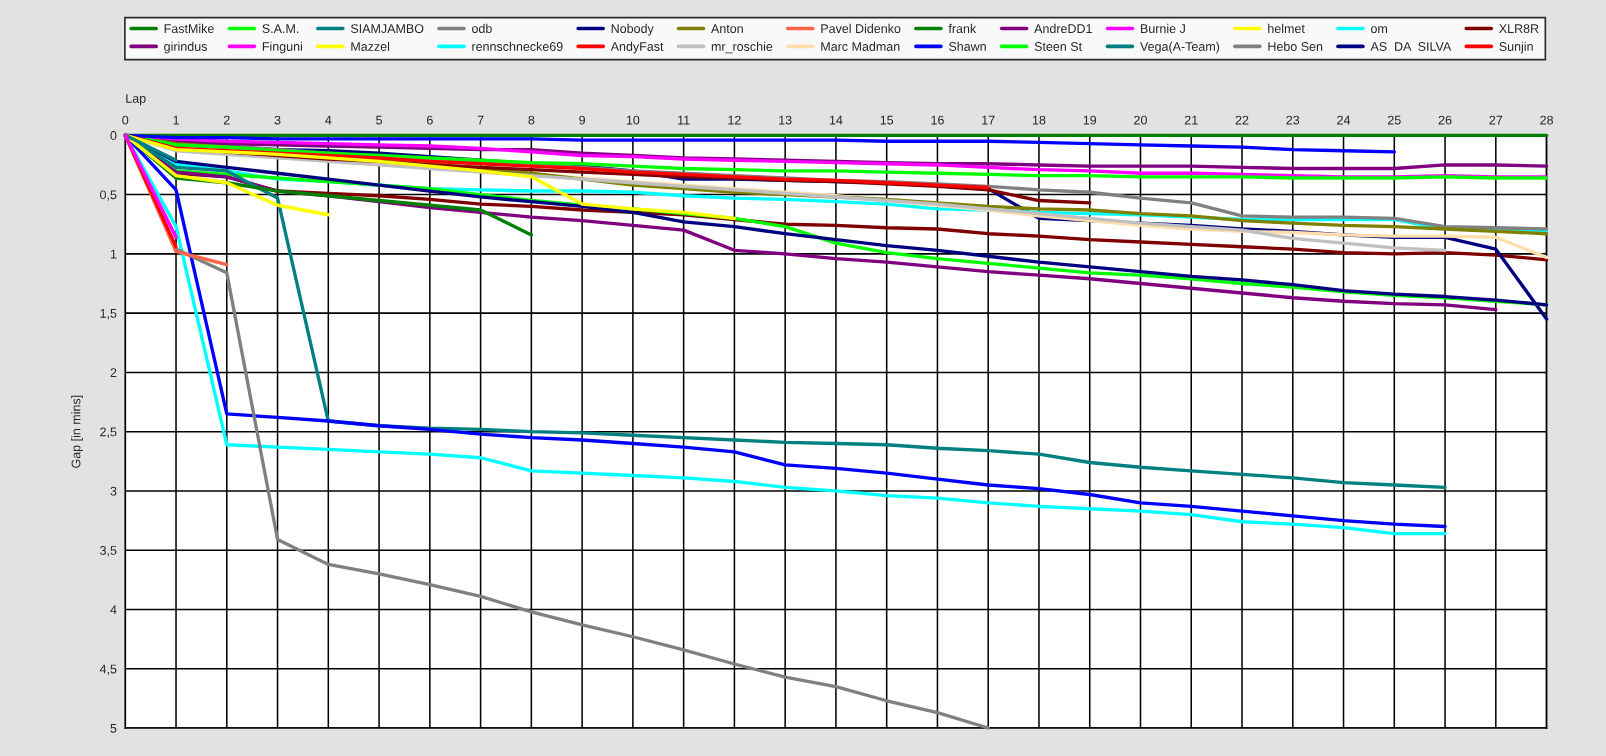  I want to click on x-tick-label: 16, so click(937, 120).